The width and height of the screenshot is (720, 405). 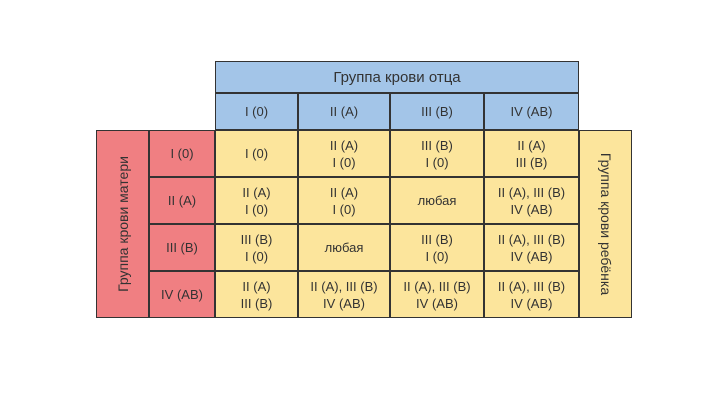 I want to click on mother-group-header-1: I (0), so click(x=182, y=153).